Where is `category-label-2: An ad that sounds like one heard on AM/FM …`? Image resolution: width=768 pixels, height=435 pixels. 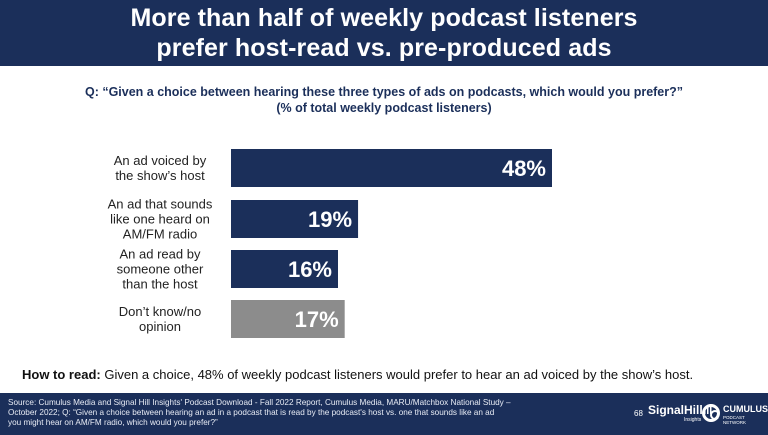
category-label-2: An ad that sounds like one heard on AM/FM … is located at coordinates (160, 219).